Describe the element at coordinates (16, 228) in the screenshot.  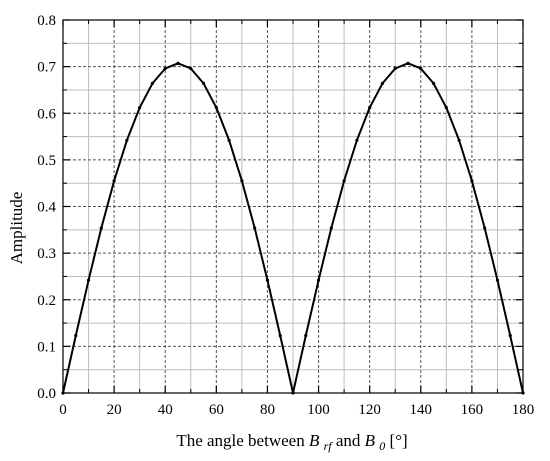
I see `y-axis-label: Amplitude` at that location.